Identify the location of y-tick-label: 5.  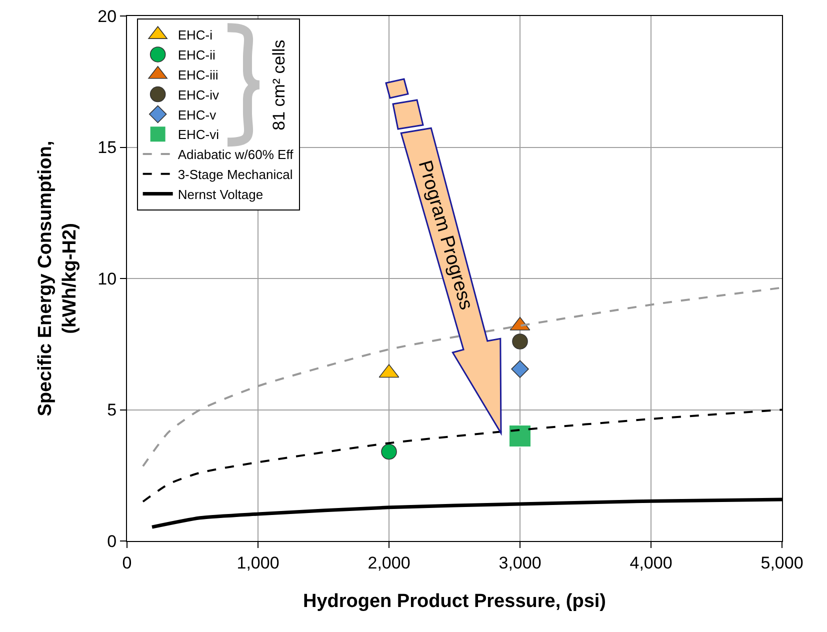
(112, 410).